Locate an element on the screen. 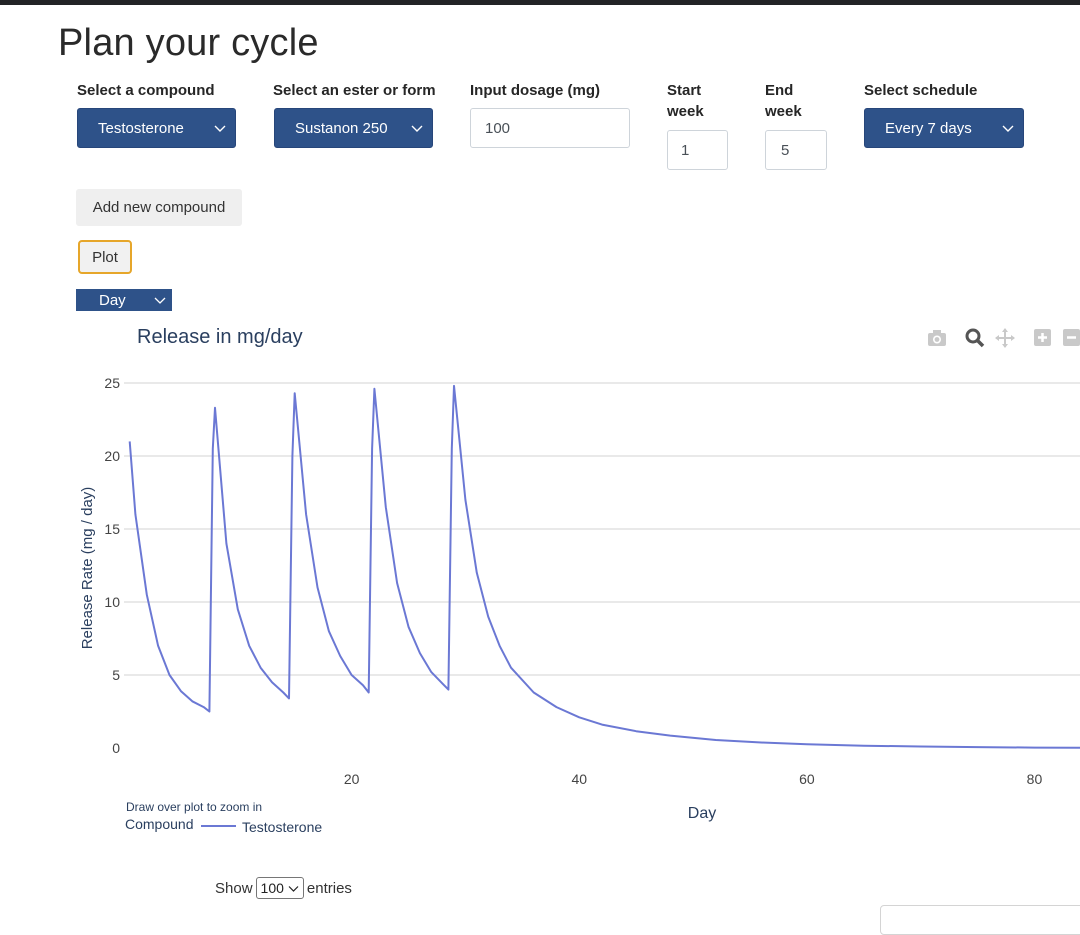 The image size is (1080, 935). schedule-select: Every 7 days is located at coordinates (944, 128).